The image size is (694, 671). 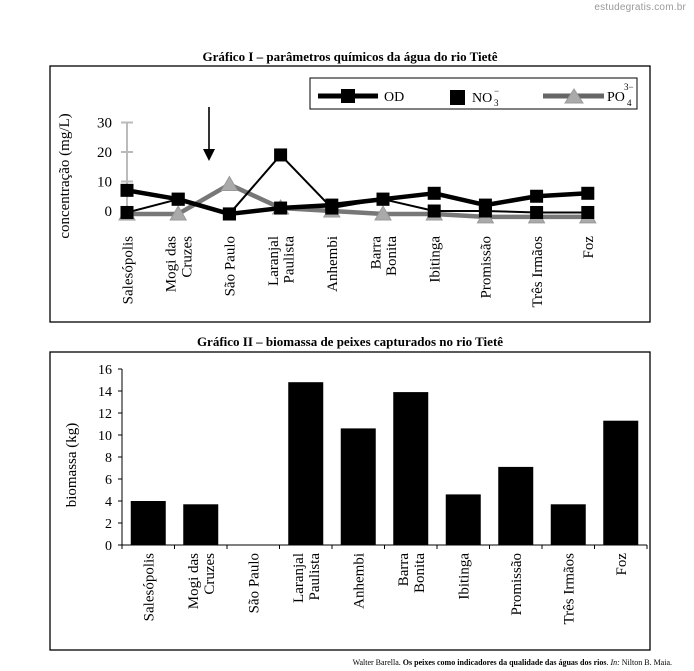 I want to click on chart1-label-line: Barra, so click(x=376, y=253).